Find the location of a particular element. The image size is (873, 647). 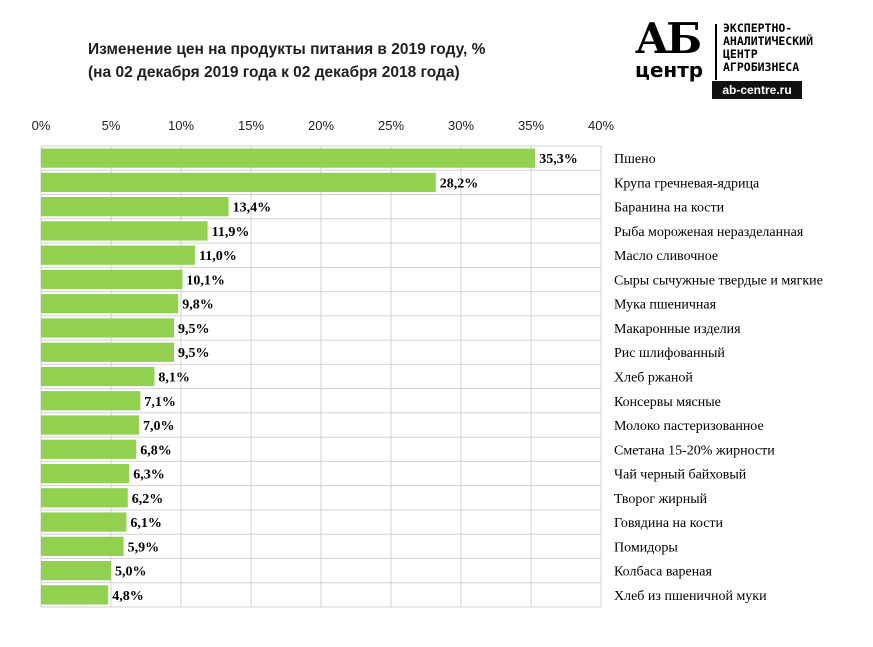

data-label: 11,9% is located at coordinates (231, 232).